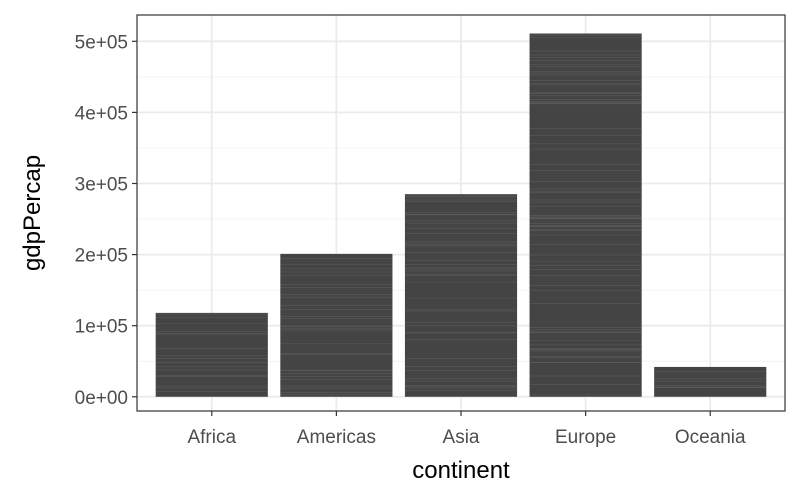 The width and height of the screenshot is (800, 494). I want to click on y-tick-label: 2e+05, so click(101, 256).